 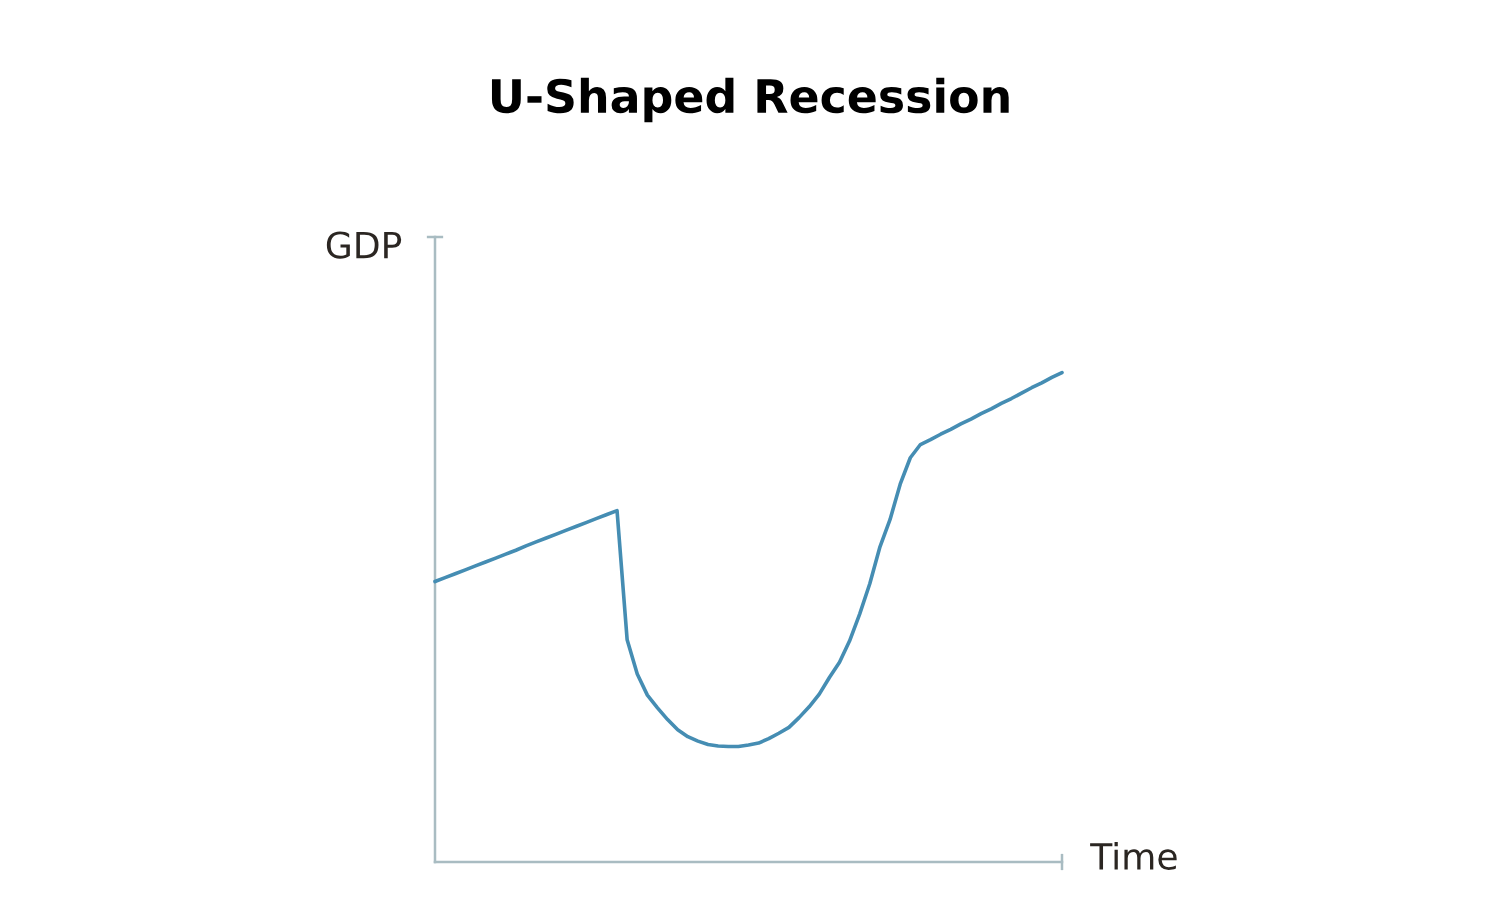 I want to click on y-axis-title: GDP, so click(x=364, y=245).